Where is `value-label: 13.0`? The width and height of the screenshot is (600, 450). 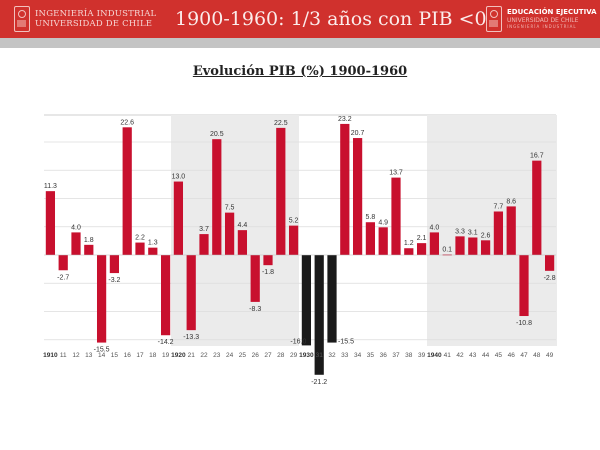 value-label: 13.0 is located at coordinates (179, 177).